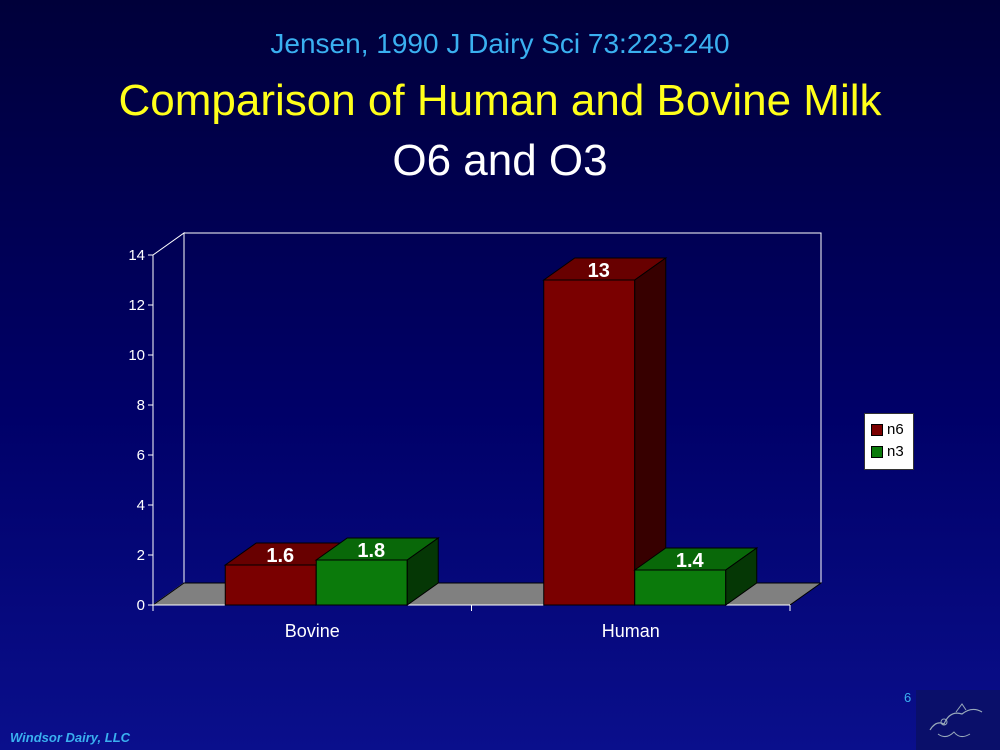 The image size is (1000, 750). What do you see at coordinates (877, 430) in the screenshot?
I see `legend-swatch-n6` at bounding box center [877, 430].